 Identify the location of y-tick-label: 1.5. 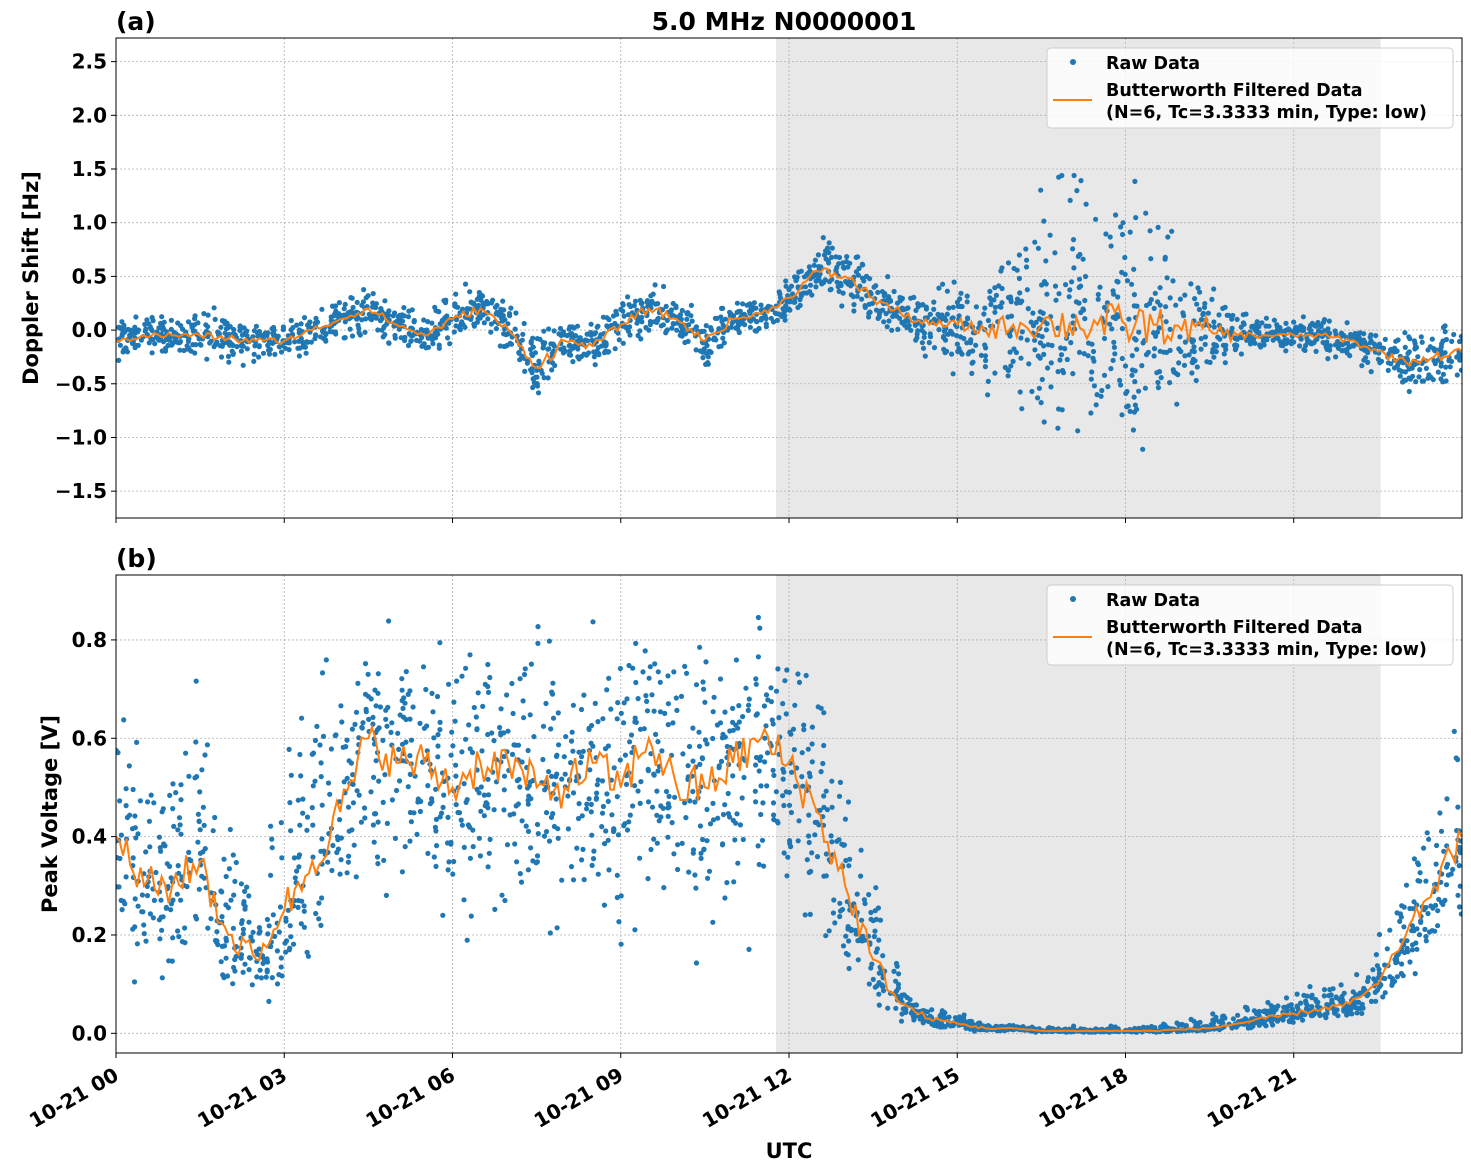
(89, 169).